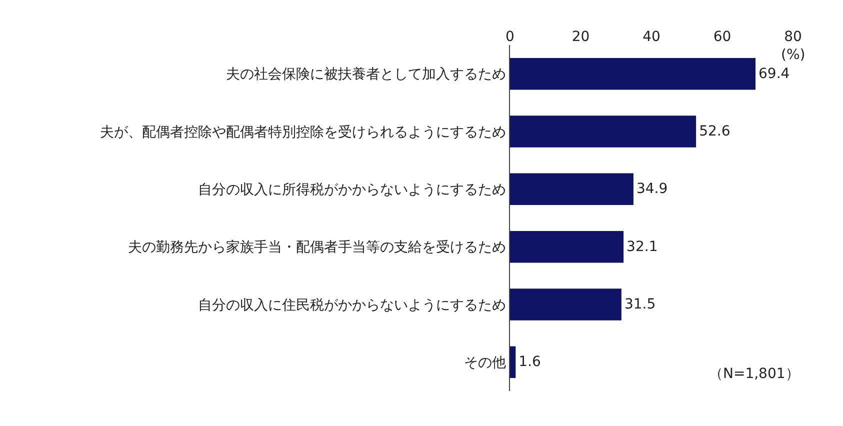 The width and height of the screenshot is (843, 426). I want to click on y-tick-label: 夫の社会保険に被扶養者として加入するため, so click(366, 74).